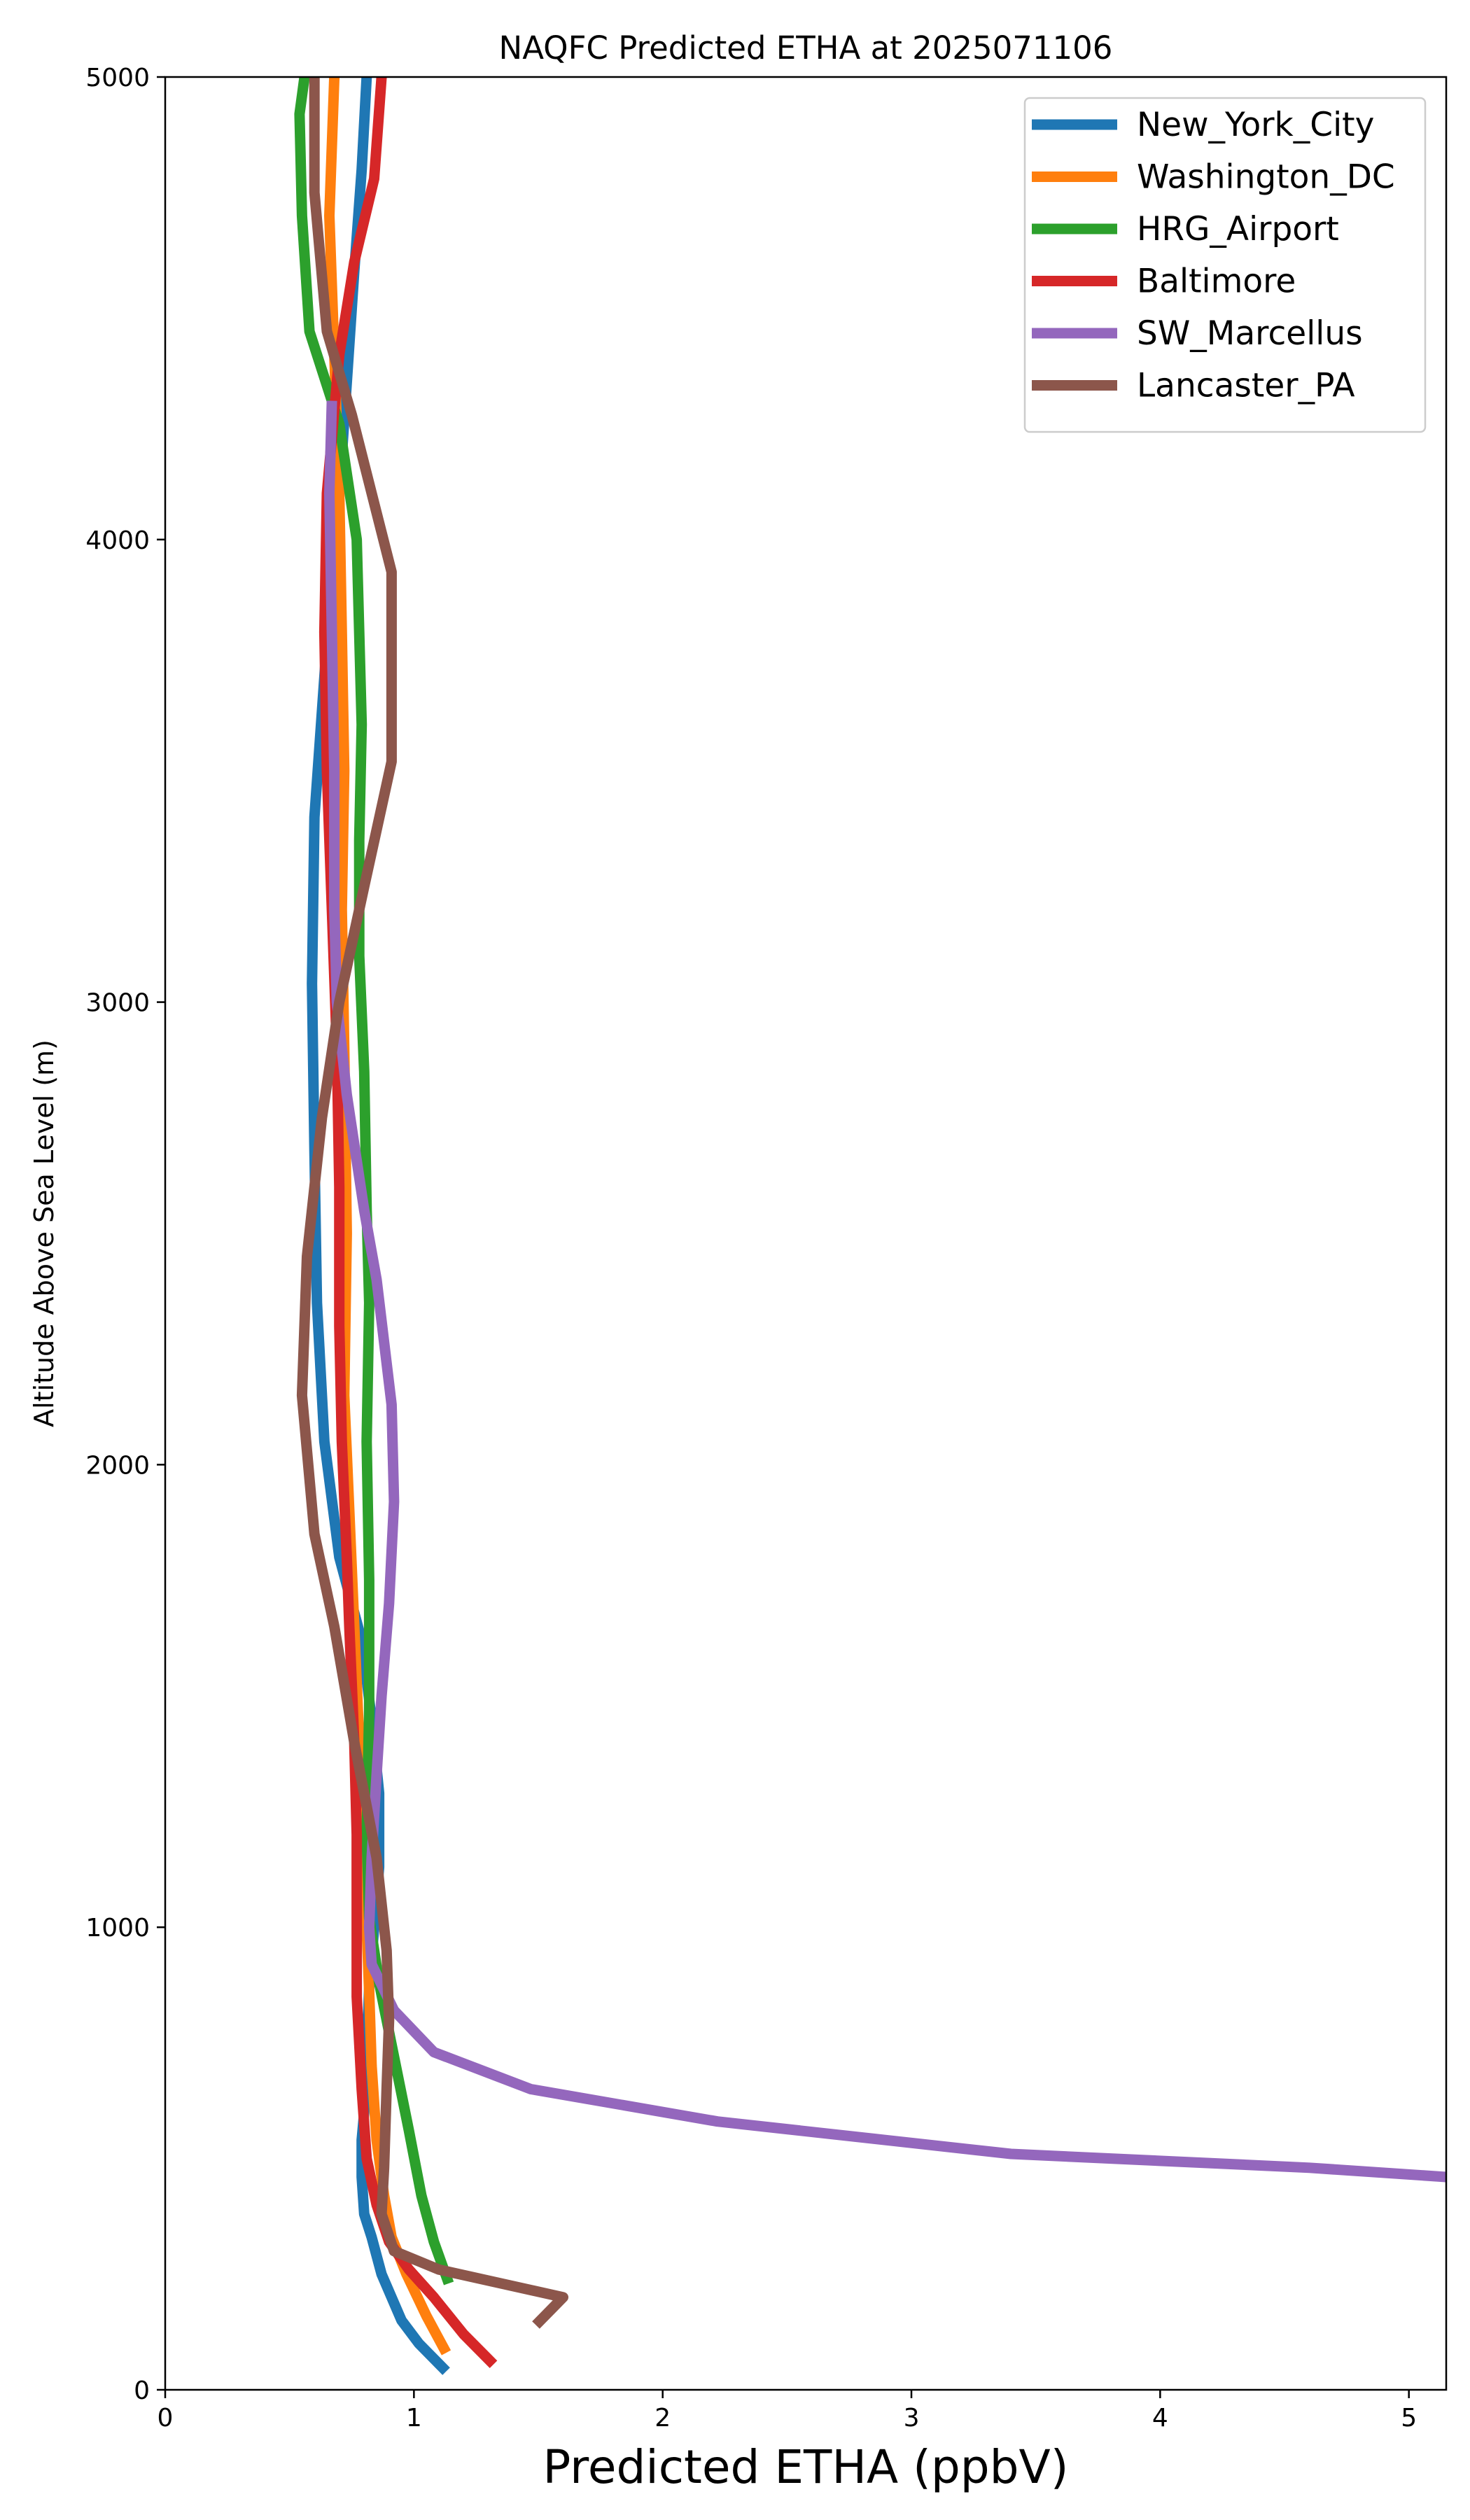 Image resolution: width=1470 pixels, height=2520 pixels. Describe the element at coordinates (1160, 2418) in the screenshot. I see `x-tick-label: 4` at that location.